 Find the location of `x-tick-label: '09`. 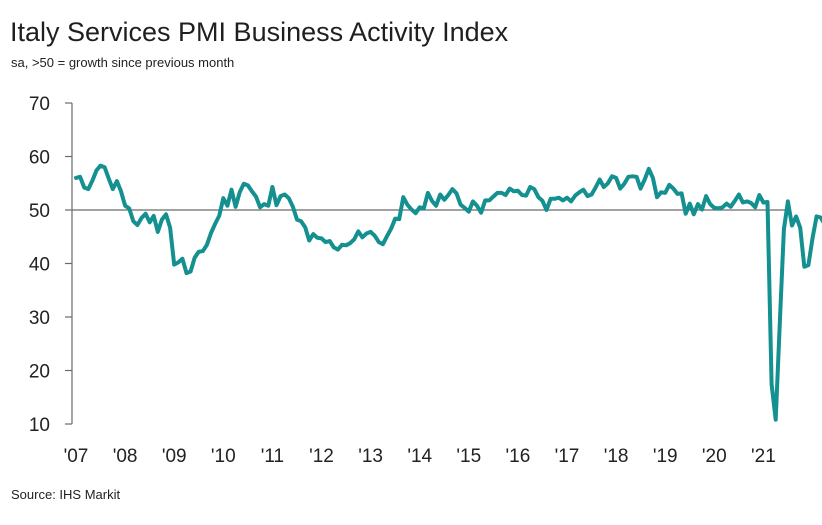

x-tick-label: '09 is located at coordinates (174, 456).